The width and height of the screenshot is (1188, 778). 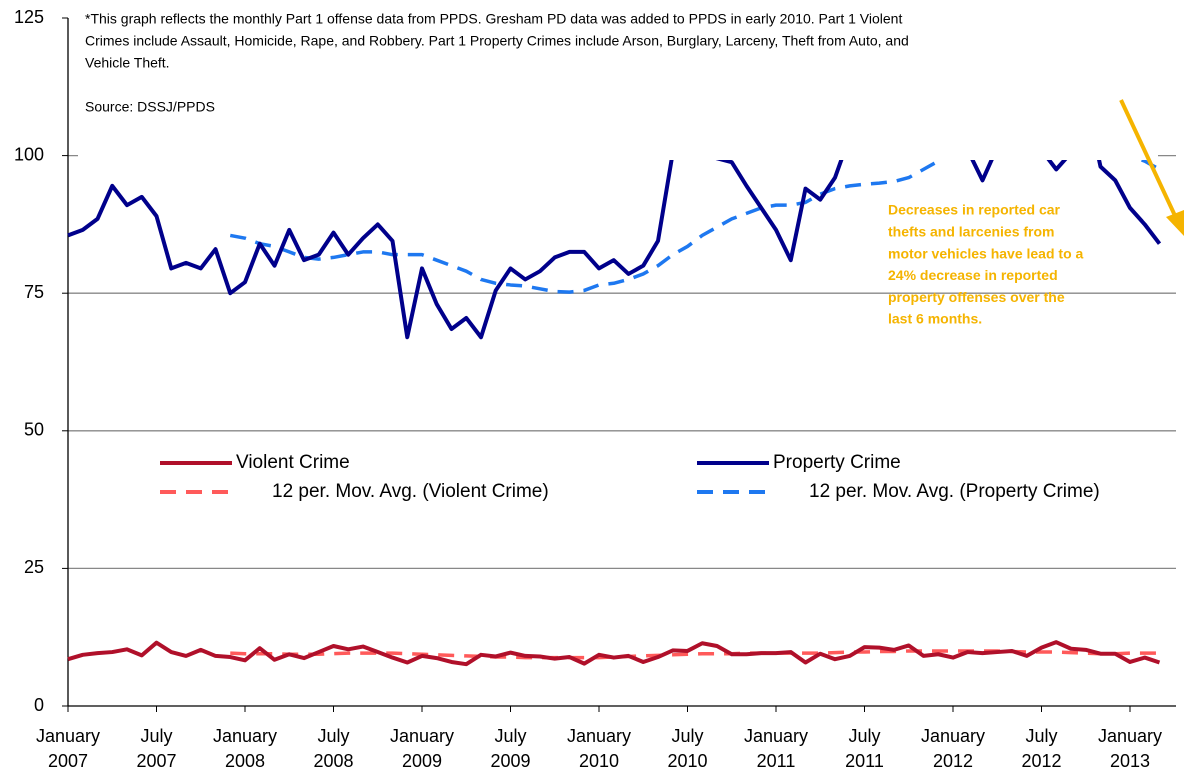 What do you see at coordinates (935, 319) in the screenshot?
I see `annotation-text: last 6 months.` at bounding box center [935, 319].